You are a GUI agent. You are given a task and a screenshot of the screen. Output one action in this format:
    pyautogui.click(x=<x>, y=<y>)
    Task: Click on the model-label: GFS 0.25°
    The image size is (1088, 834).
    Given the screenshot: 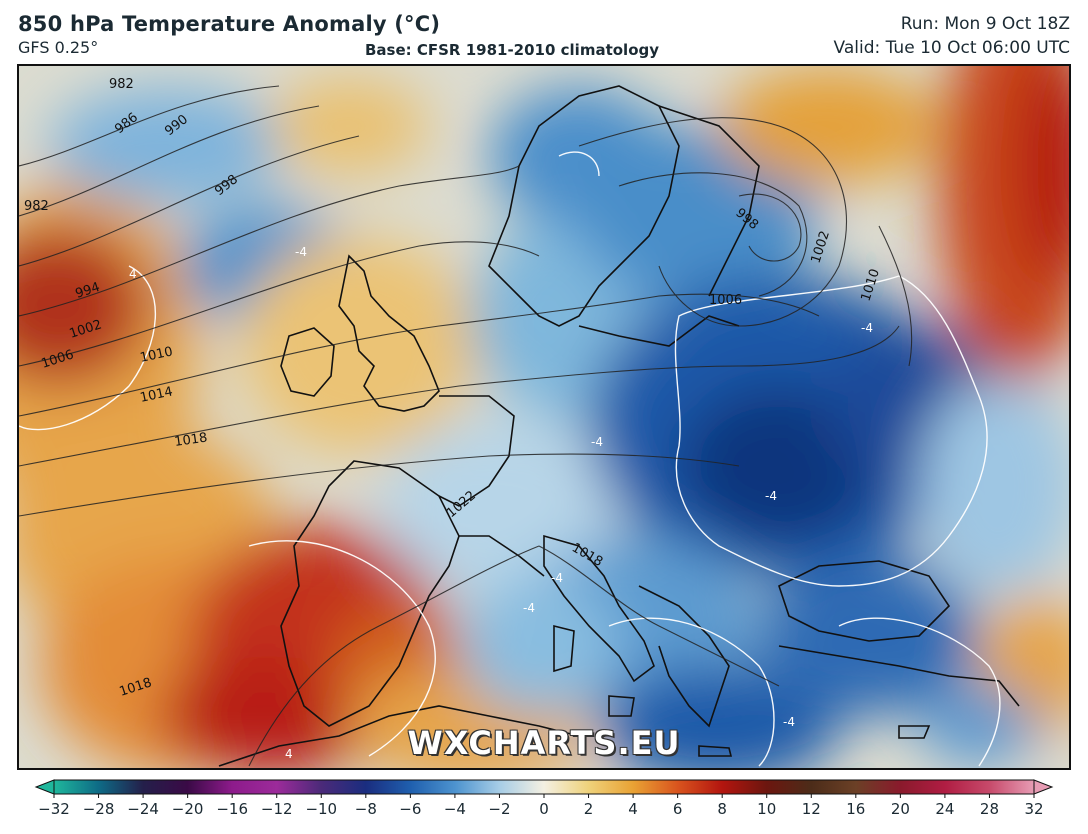 What is the action you would take?
    pyautogui.click(x=58, y=47)
    